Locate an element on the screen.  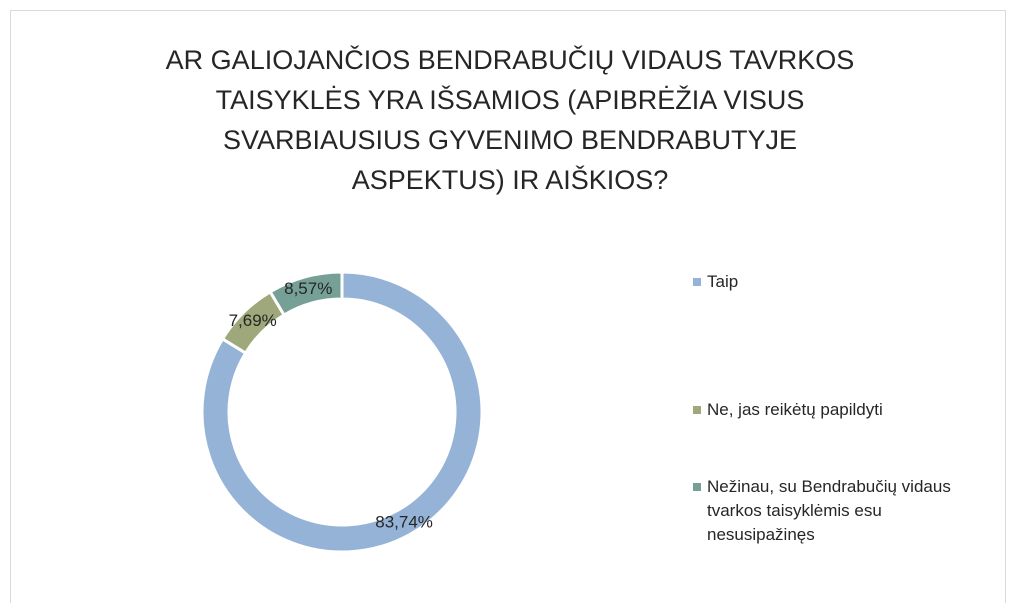
legend-label: Ne, jas reikėtų papildyti is located at coordinates (795, 409).